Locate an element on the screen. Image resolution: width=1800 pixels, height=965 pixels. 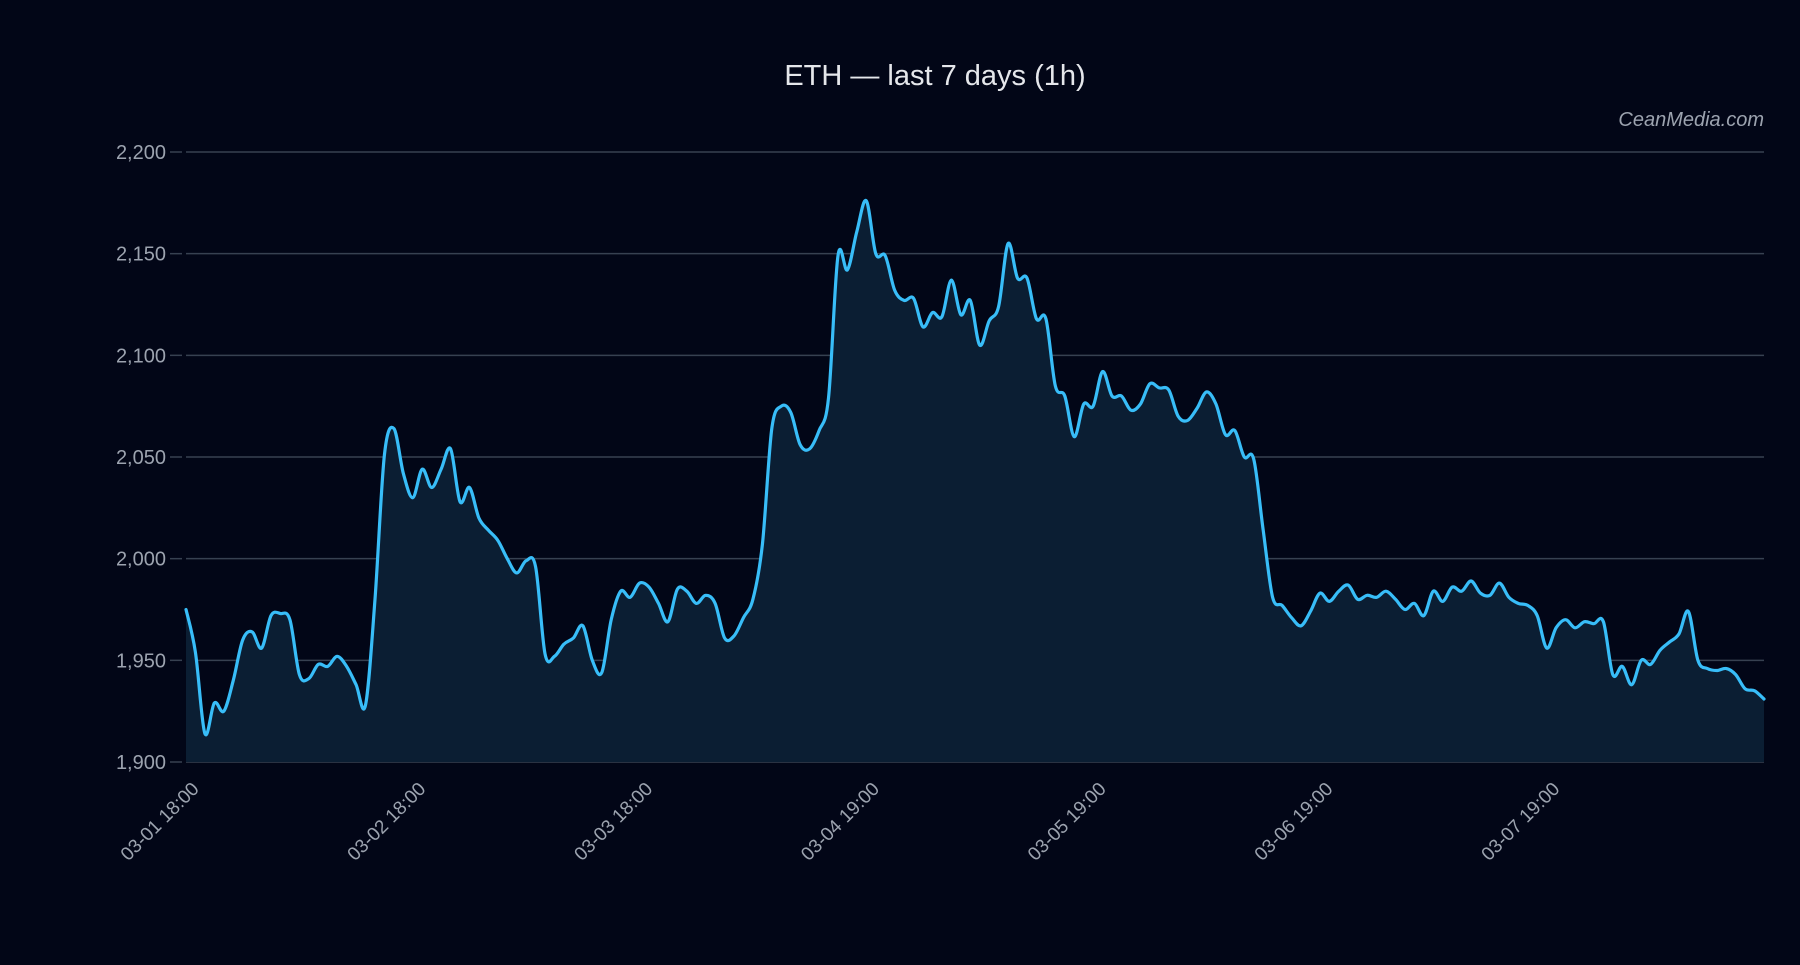
y-tick-label: 1,900 is located at coordinates (141, 763).